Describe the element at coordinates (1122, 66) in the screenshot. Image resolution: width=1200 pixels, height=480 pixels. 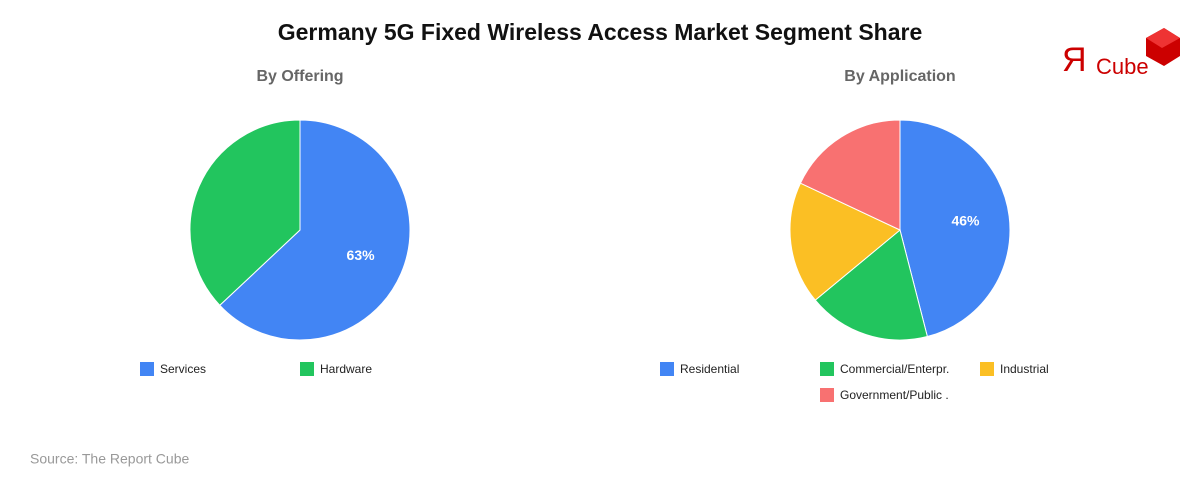
I see `logo-text: Cube` at that location.